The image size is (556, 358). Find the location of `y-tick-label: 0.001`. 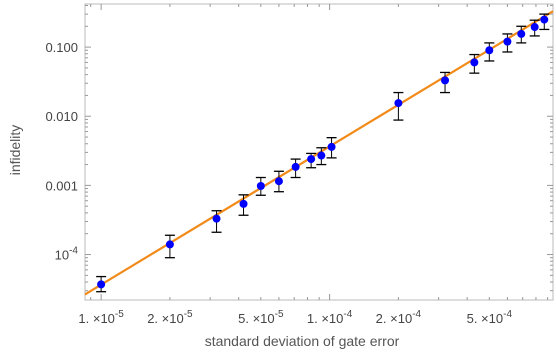

y-tick-label: 0.001 is located at coordinates (61, 185).